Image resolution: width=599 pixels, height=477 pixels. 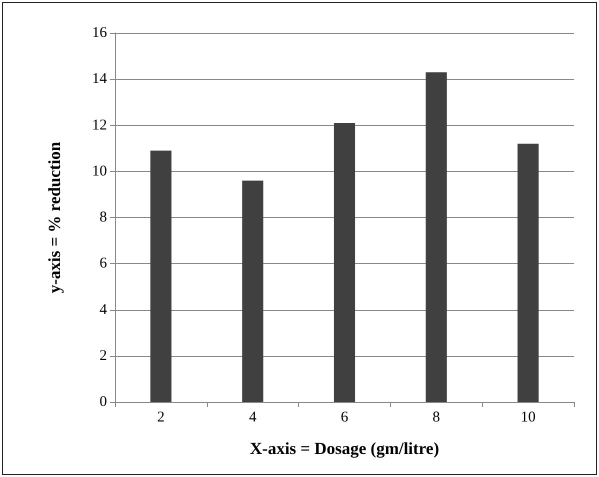 What do you see at coordinates (345, 448) in the screenshot?
I see `x-axis-title: X-axis = Dosage (gm/litre)` at bounding box center [345, 448].